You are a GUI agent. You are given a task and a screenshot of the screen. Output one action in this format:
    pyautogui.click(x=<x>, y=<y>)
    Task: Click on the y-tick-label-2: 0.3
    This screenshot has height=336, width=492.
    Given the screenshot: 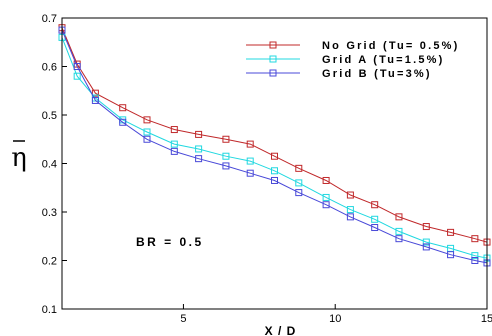 What is the action you would take?
    pyautogui.click(x=49, y=213)
    